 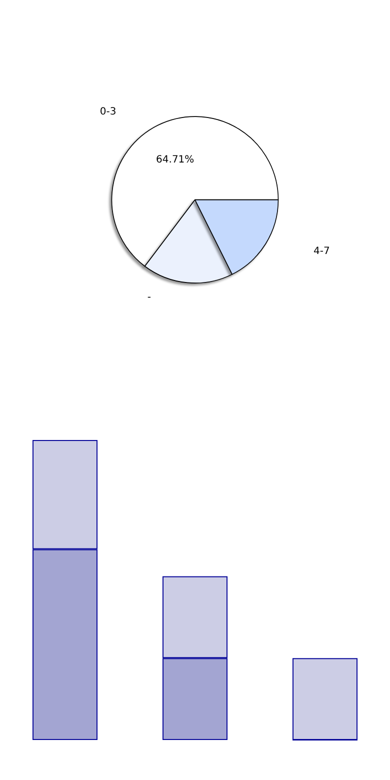 I want to click on slice-label: 0-3, so click(x=108, y=112).